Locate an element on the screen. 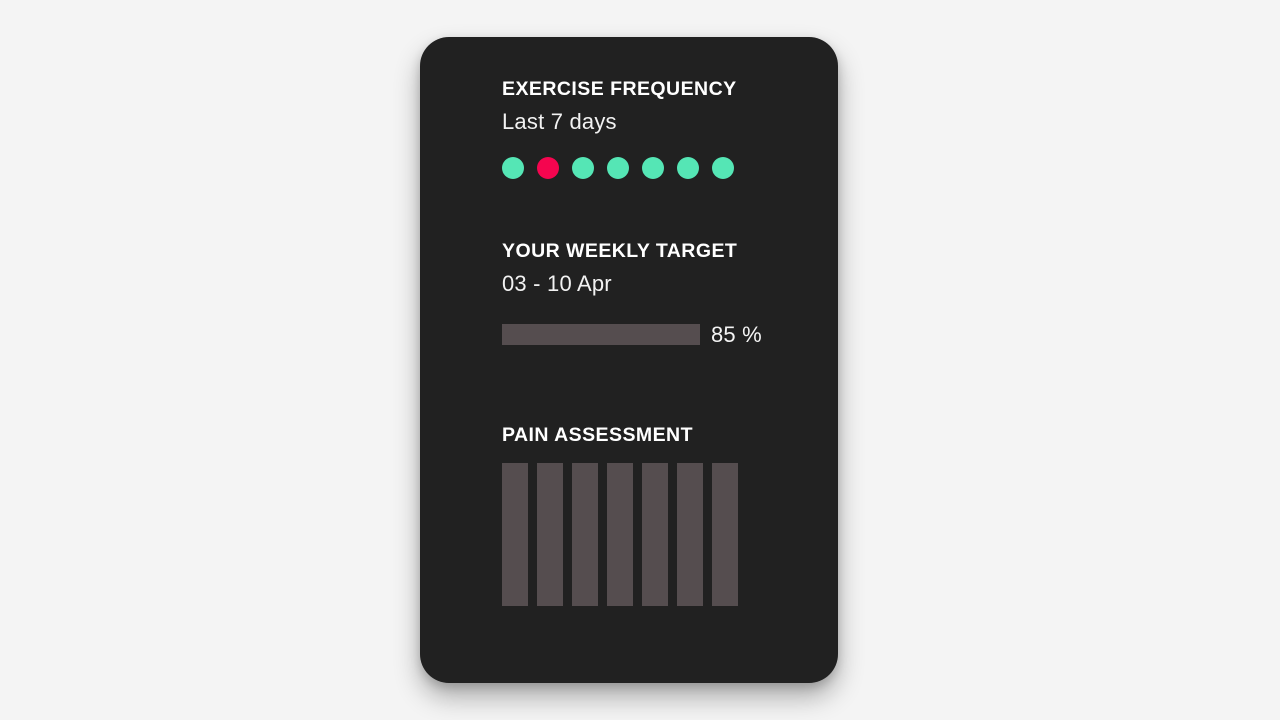 The height and width of the screenshot is (720, 1280). pain-assessment-chart is located at coordinates (620, 535).